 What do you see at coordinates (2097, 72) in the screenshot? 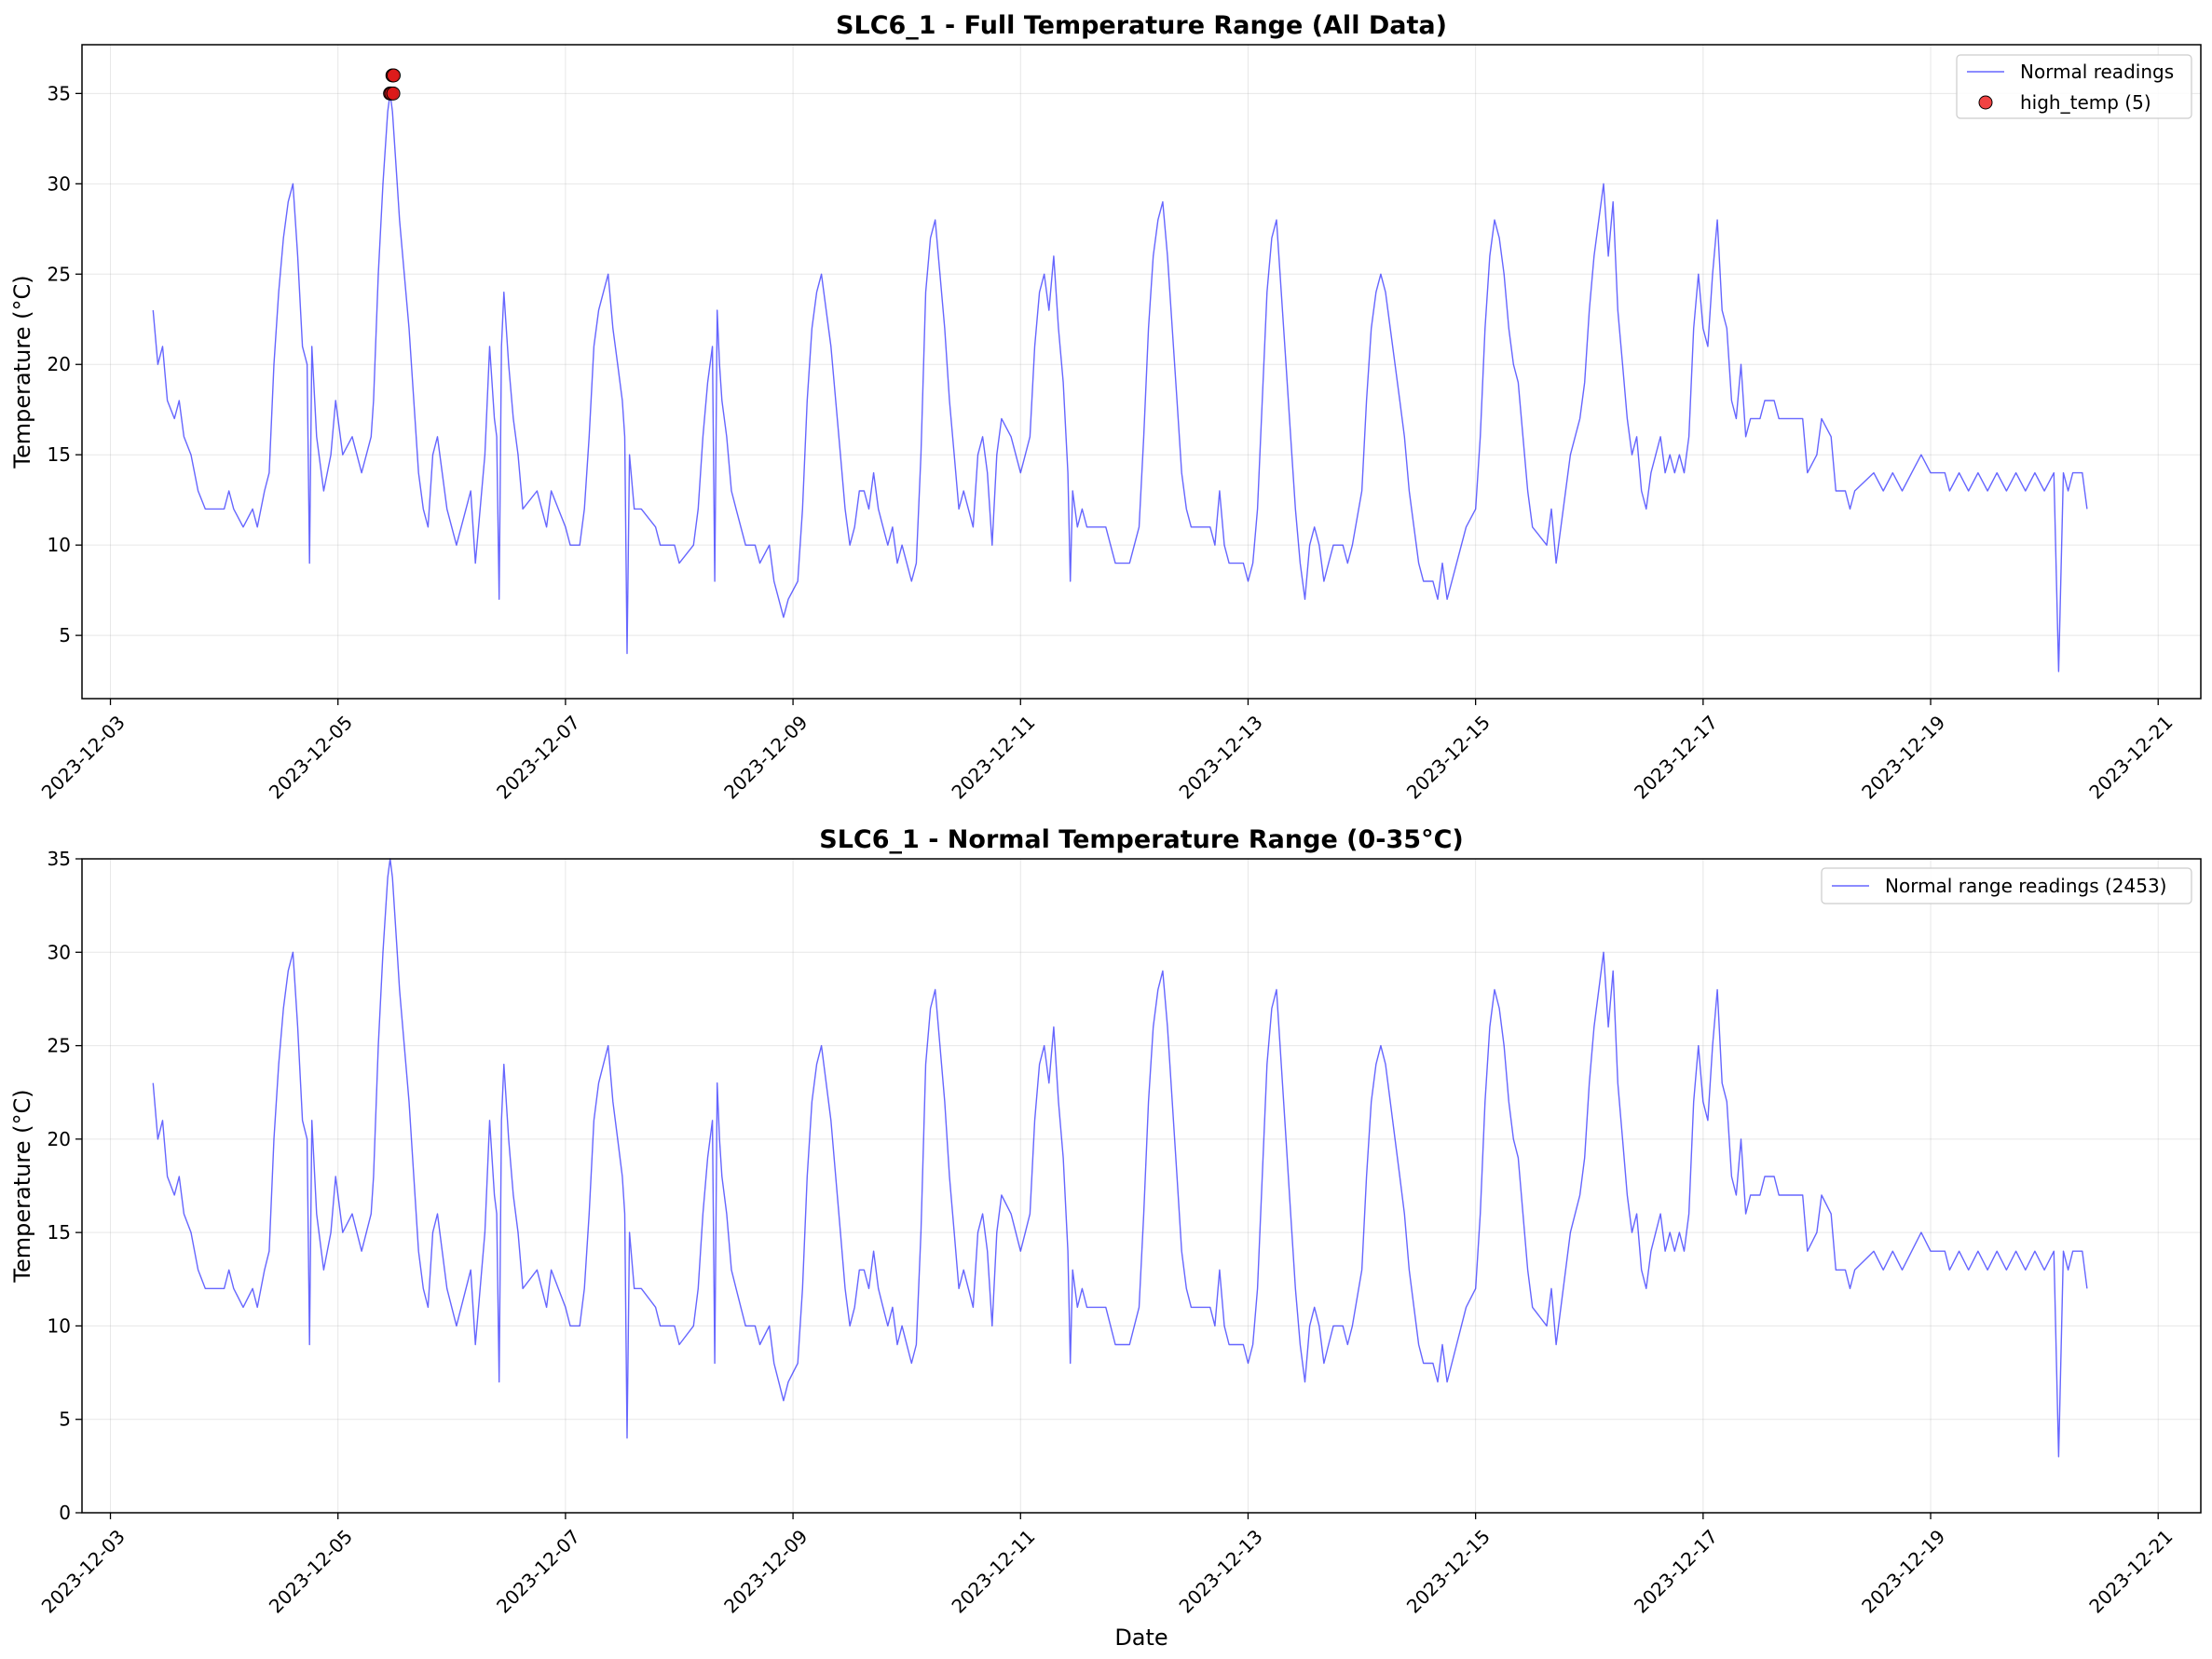
I see `top-legend-label-normal: Normal readings` at bounding box center [2097, 72].